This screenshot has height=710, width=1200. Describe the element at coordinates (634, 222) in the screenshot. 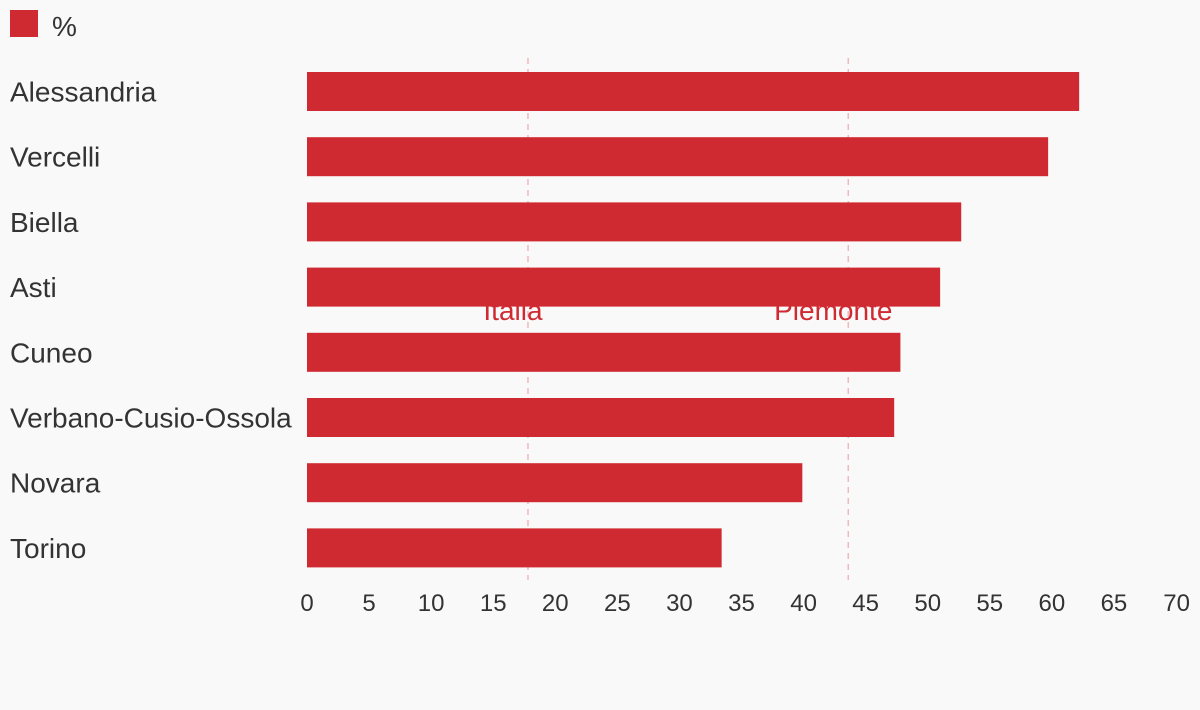

I see `bar-biella` at that location.